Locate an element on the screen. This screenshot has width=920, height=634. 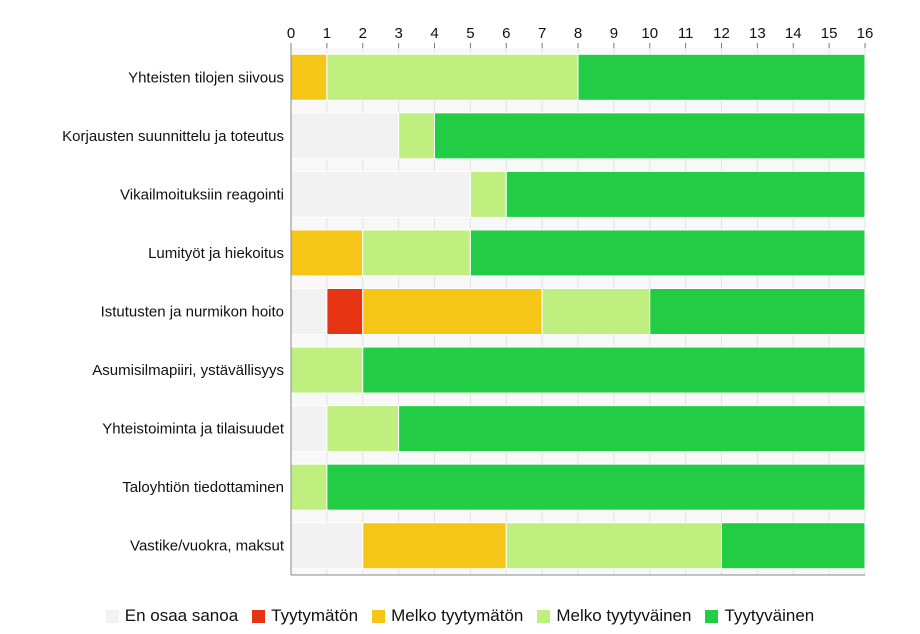
legend-item: Tyytyväinen is located at coordinates (759, 616).